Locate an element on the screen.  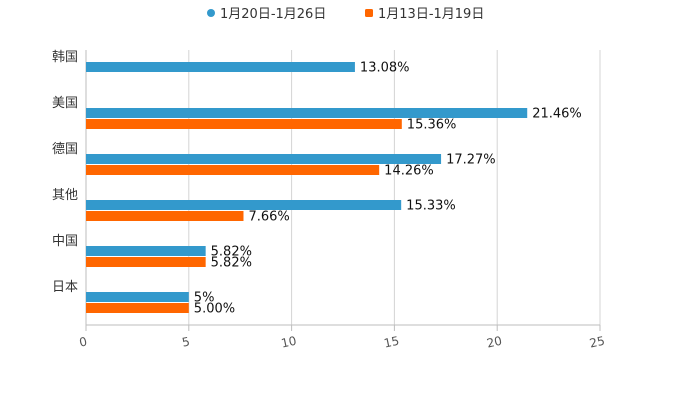
x-tick-label: 15 is located at coordinates (392, 342).